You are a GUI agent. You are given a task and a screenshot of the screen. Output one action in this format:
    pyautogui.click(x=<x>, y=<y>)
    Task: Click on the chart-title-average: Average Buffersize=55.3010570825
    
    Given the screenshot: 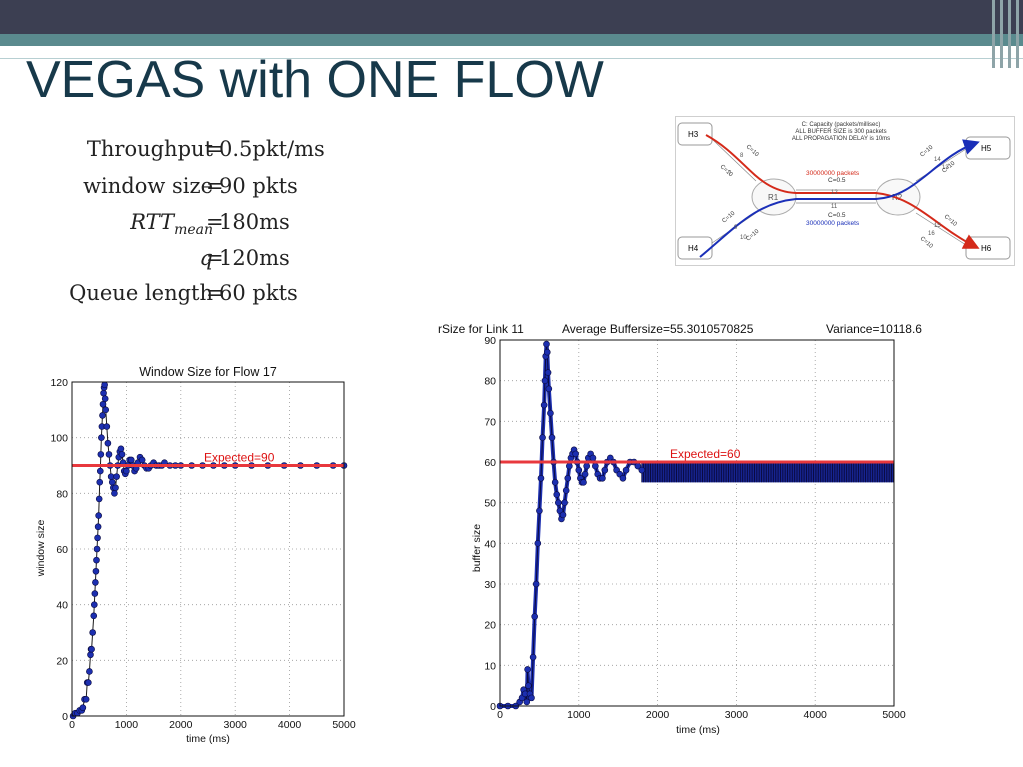 What is the action you would take?
    pyautogui.click(x=658, y=329)
    